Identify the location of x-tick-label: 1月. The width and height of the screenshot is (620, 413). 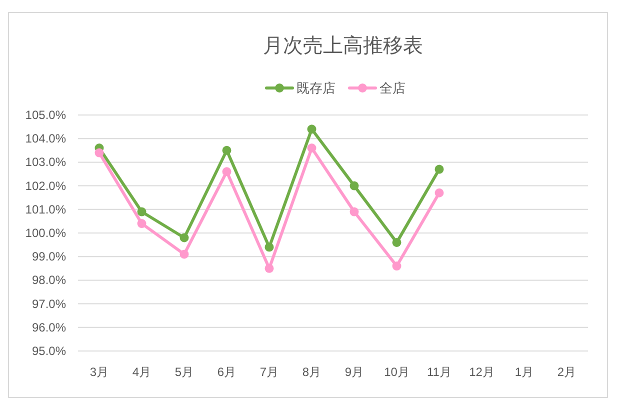
(524, 372).